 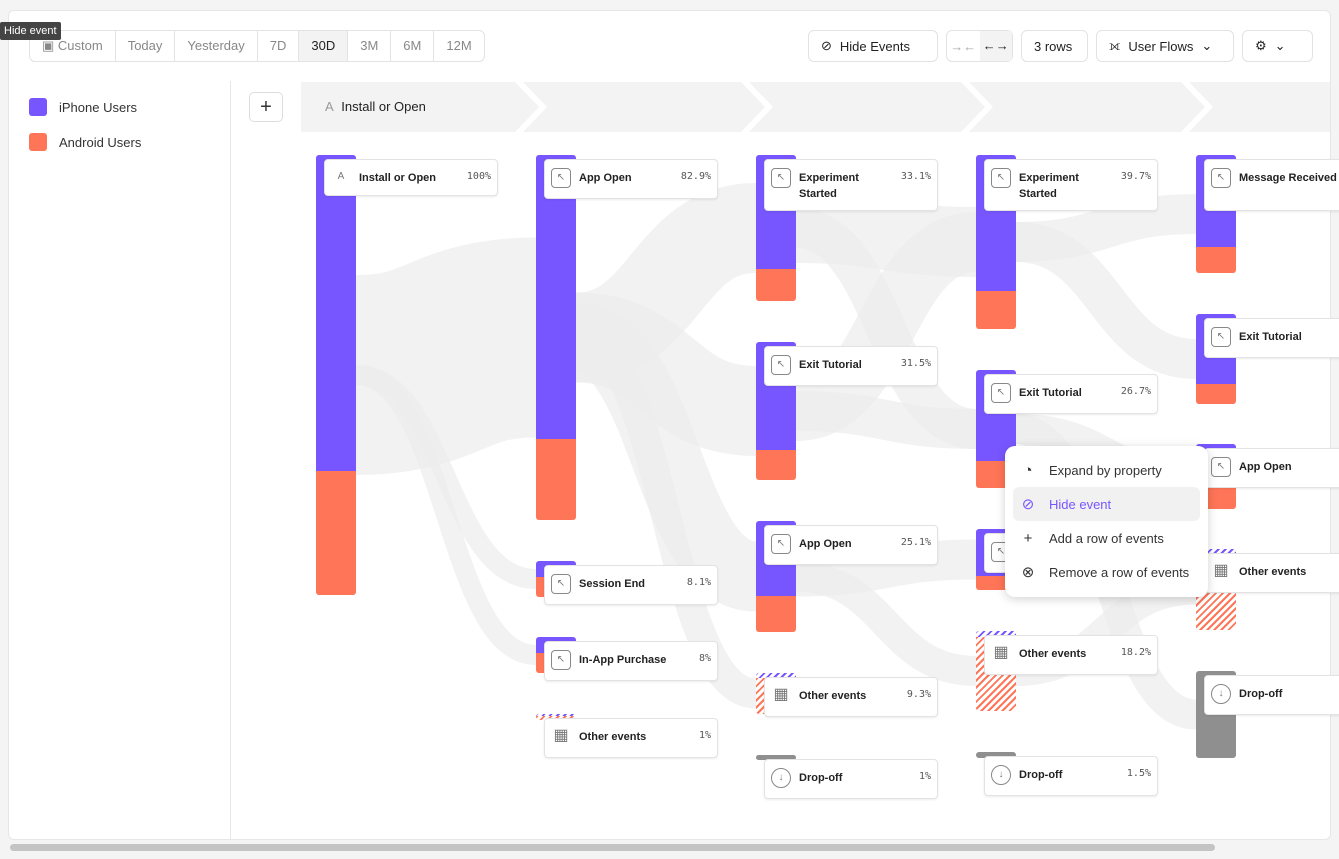 I want to click on menu-hide-event: ⊘ Hide event, so click(x=1106, y=504).